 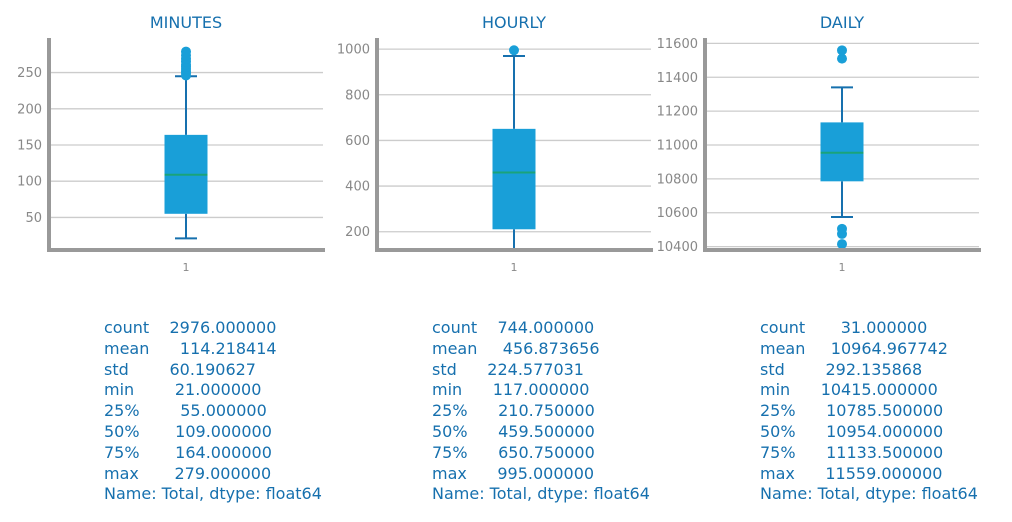 What do you see at coordinates (357, 141) in the screenshot?
I see `y-tick-label: 600` at bounding box center [357, 141].